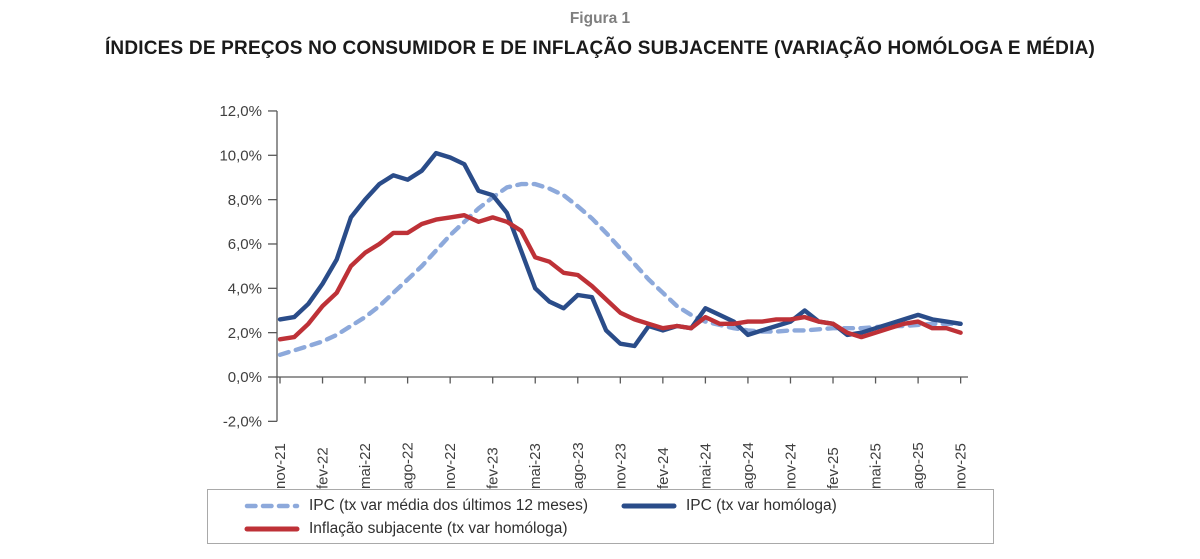  I want to click on legend-item-ipc-homologa: IPC (tx var homóloga), so click(729, 506).